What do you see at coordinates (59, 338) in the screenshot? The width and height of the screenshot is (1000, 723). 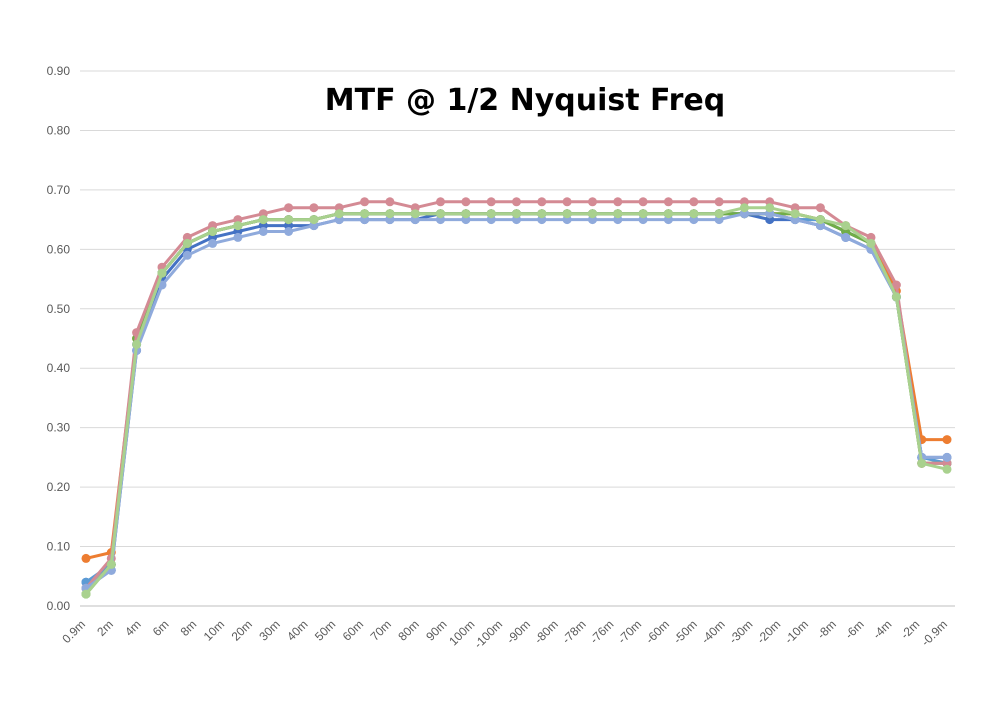 I see `y-axis-ticks: 0.00 0.10 0.20 0.30 0.40 0.50 0.60 0.70 0.80 0.90` at bounding box center [59, 338].